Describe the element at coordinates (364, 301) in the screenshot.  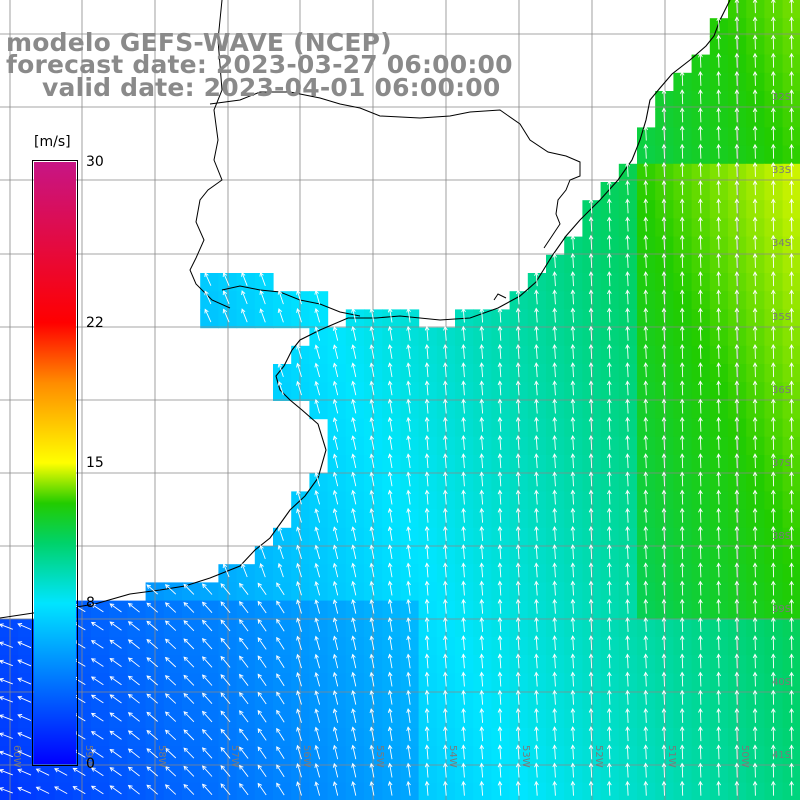
I see `river-outline` at that location.